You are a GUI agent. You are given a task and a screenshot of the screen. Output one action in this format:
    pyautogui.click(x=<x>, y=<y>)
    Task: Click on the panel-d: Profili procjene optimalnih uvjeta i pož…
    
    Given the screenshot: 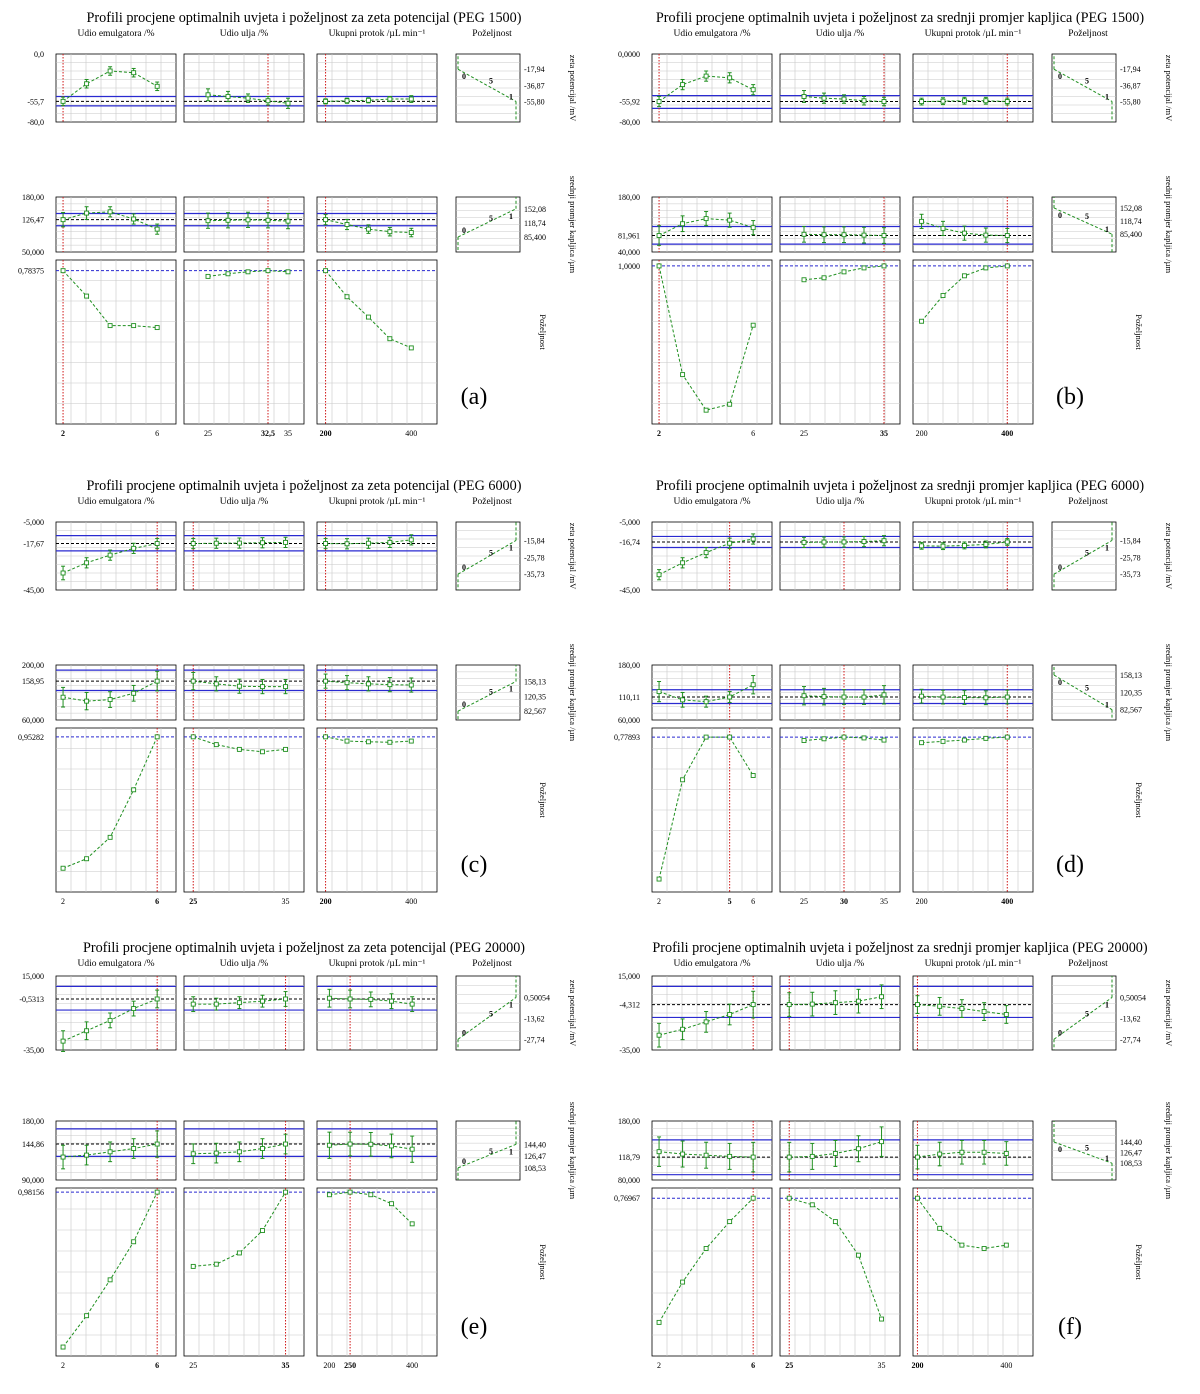 What is the action you would take?
    pyautogui.click(x=894, y=692)
    